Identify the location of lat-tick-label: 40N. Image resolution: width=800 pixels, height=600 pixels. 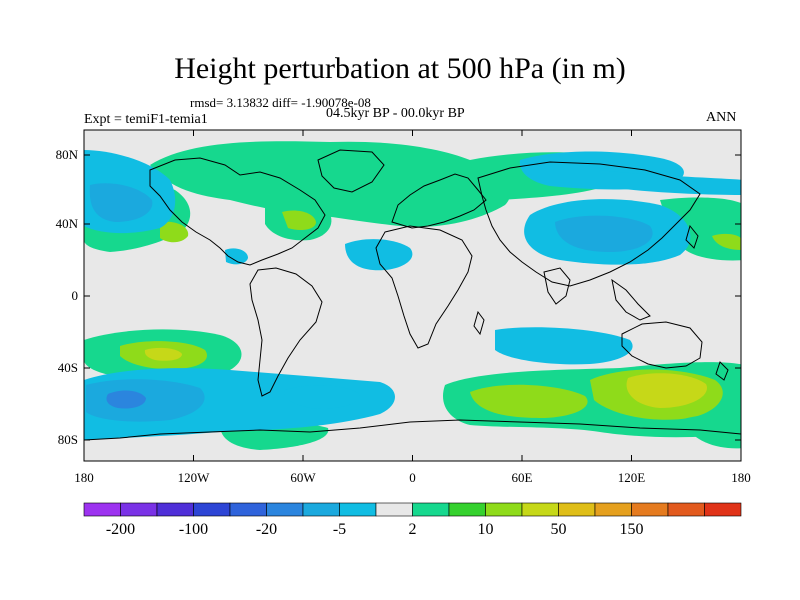
(67, 223).